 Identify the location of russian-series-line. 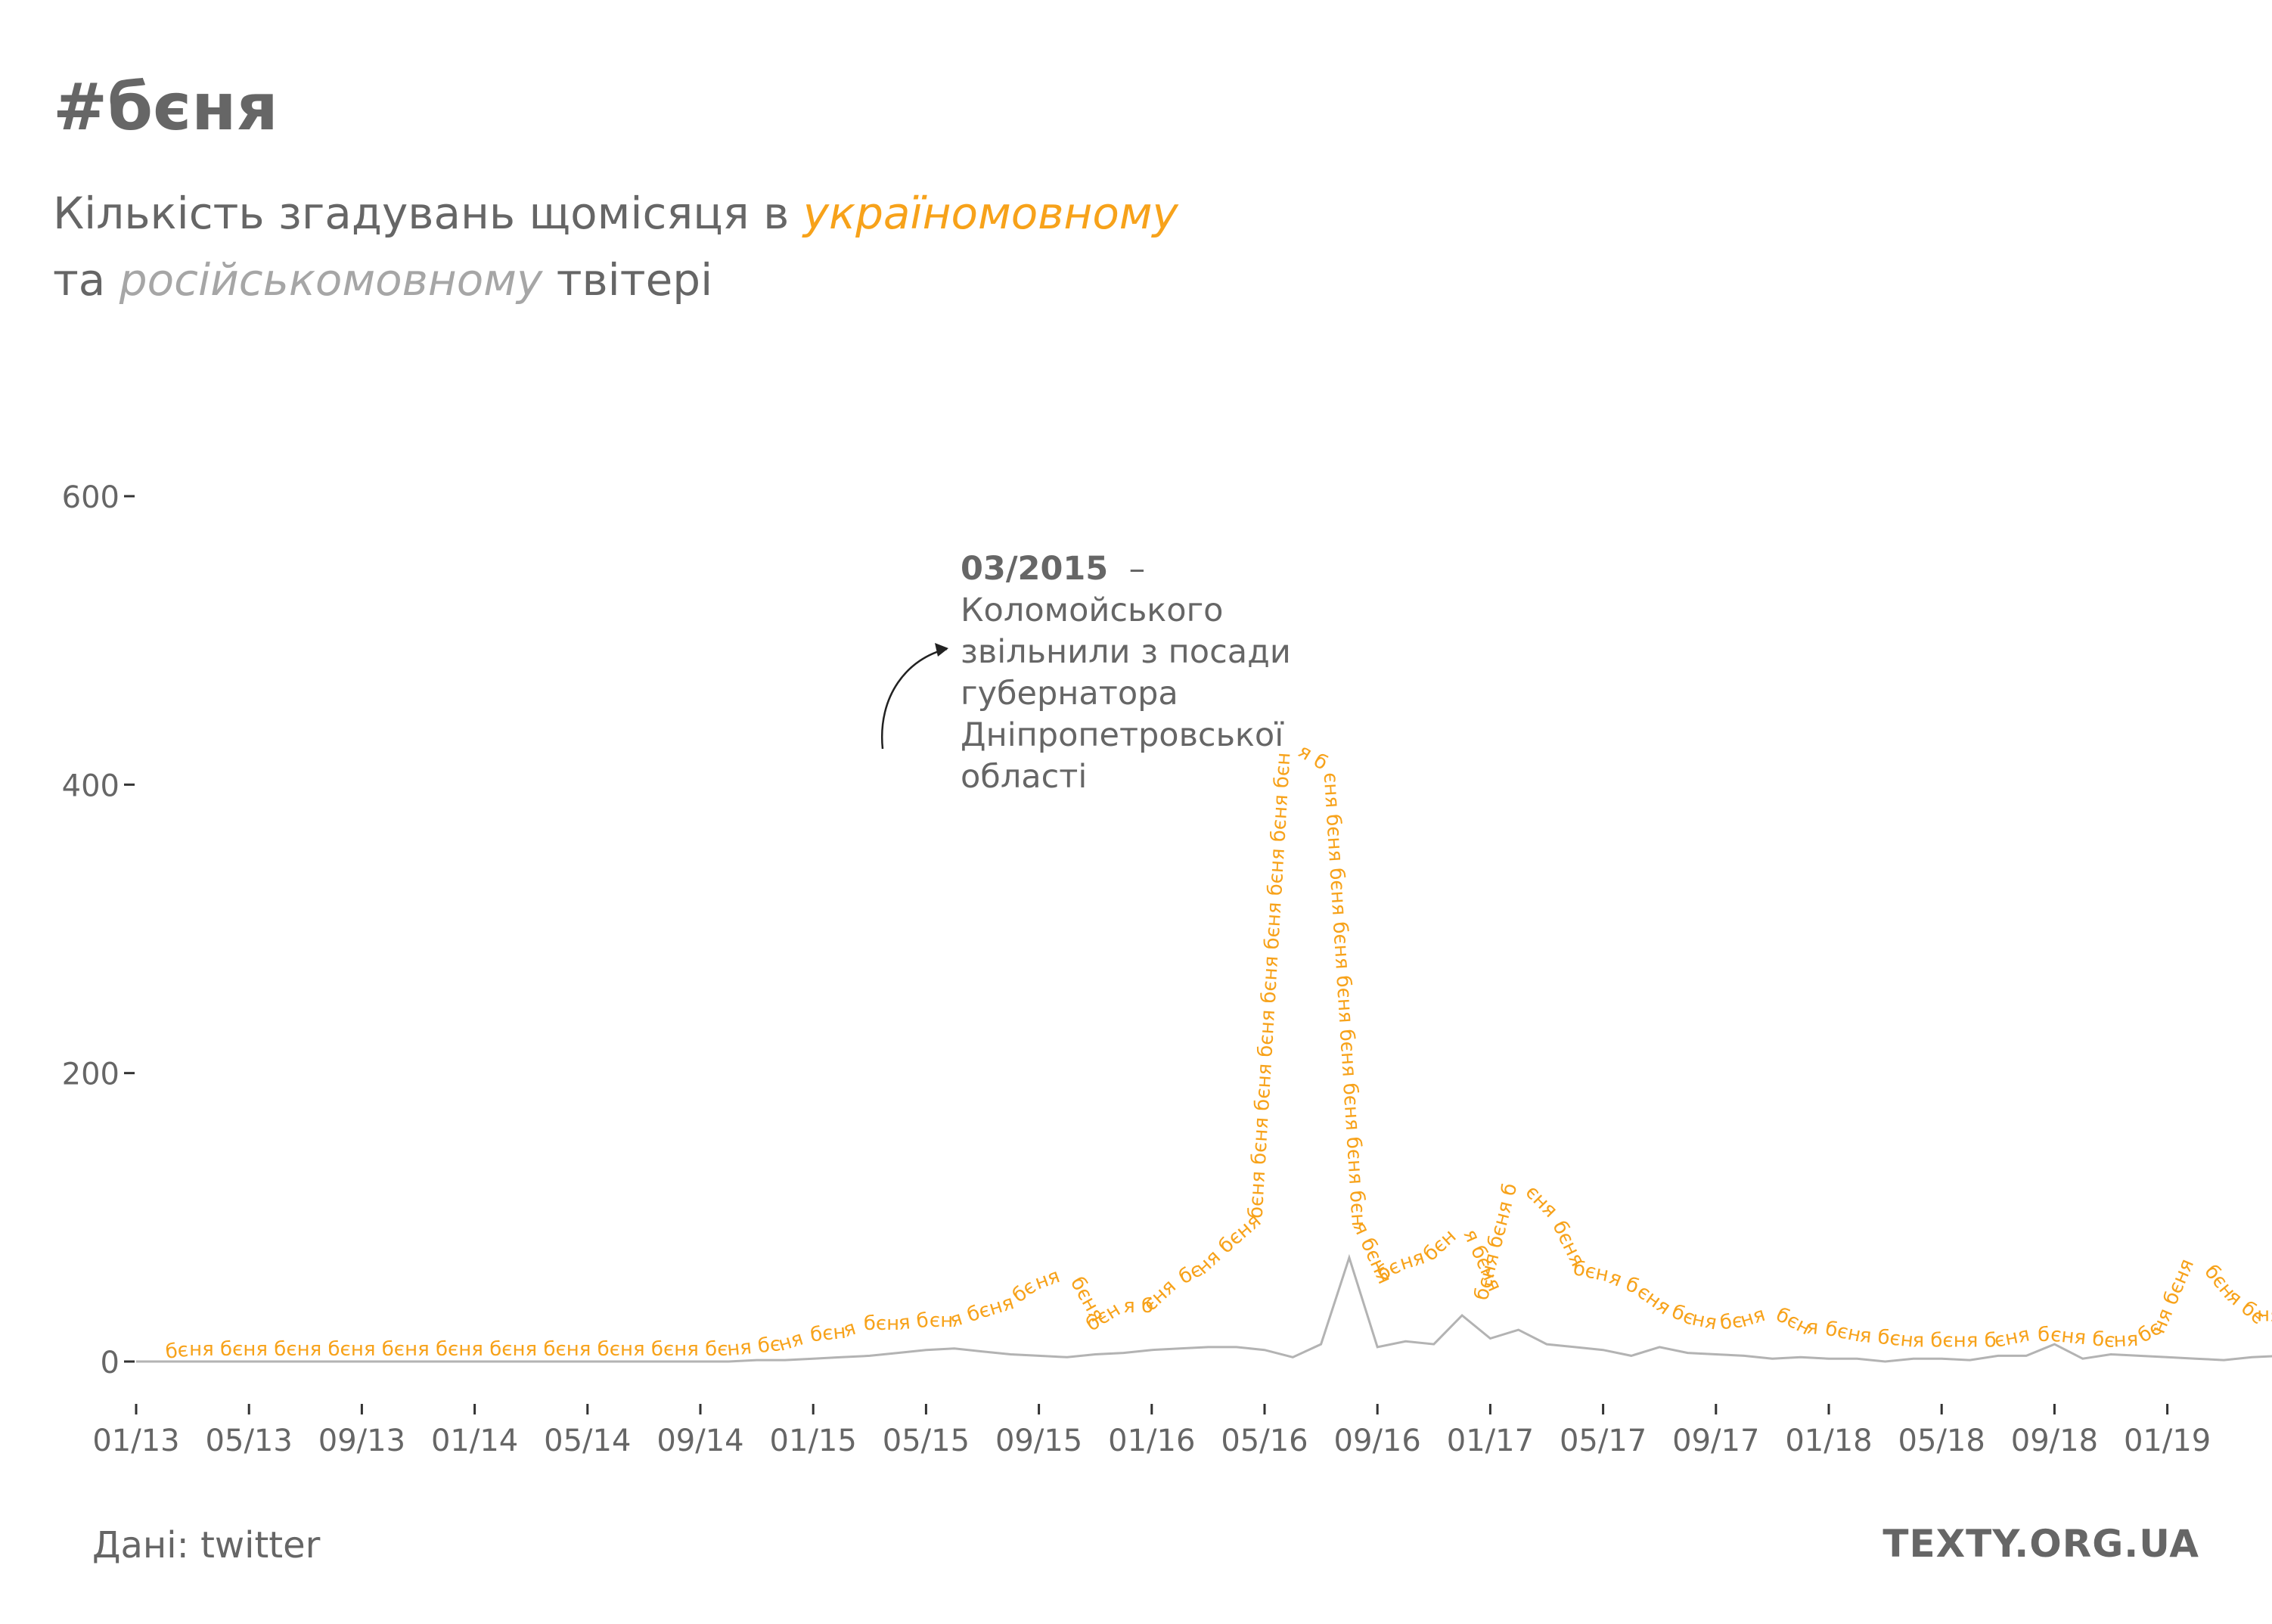
(1204, 1308).